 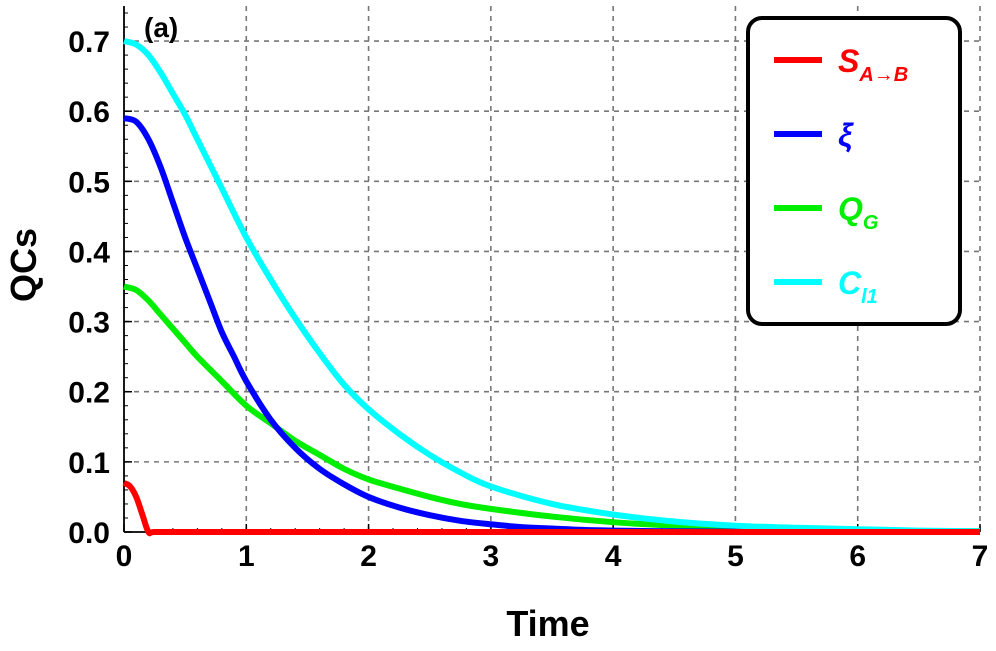 What do you see at coordinates (89, 42) in the screenshot?
I see `y-tick-label: 0.7` at bounding box center [89, 42].